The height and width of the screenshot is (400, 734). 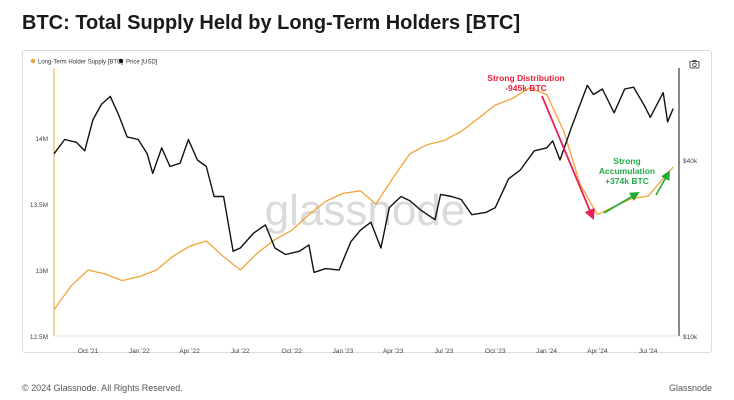 I want to click on distribution-line1: Strong Distribution, so click(x=525, y=78).